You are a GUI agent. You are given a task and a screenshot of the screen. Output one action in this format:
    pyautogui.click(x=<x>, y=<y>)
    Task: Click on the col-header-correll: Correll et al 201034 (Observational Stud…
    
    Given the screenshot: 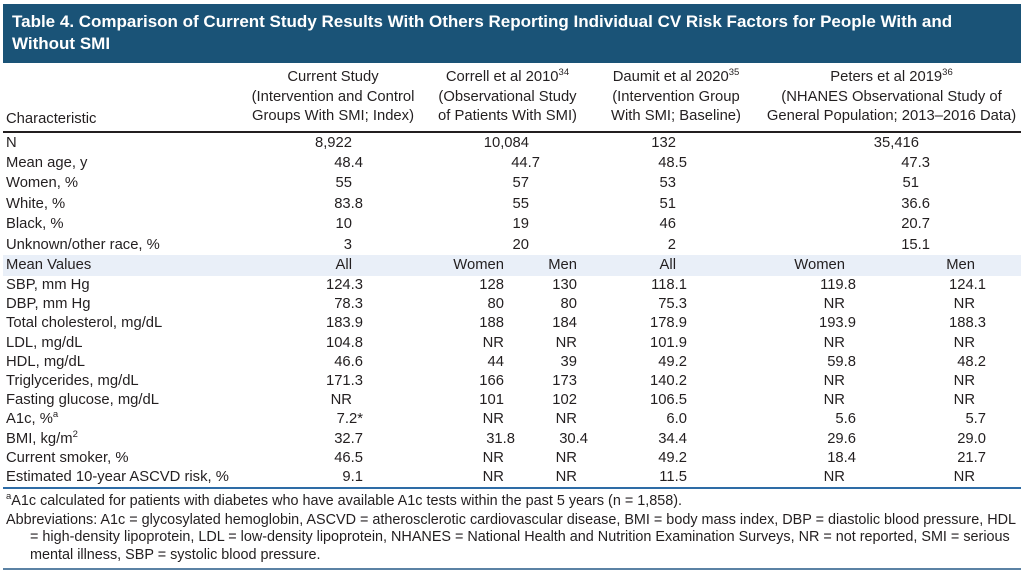 What is the action you would take?
    pyautogui.click(x=507, y=99)
    